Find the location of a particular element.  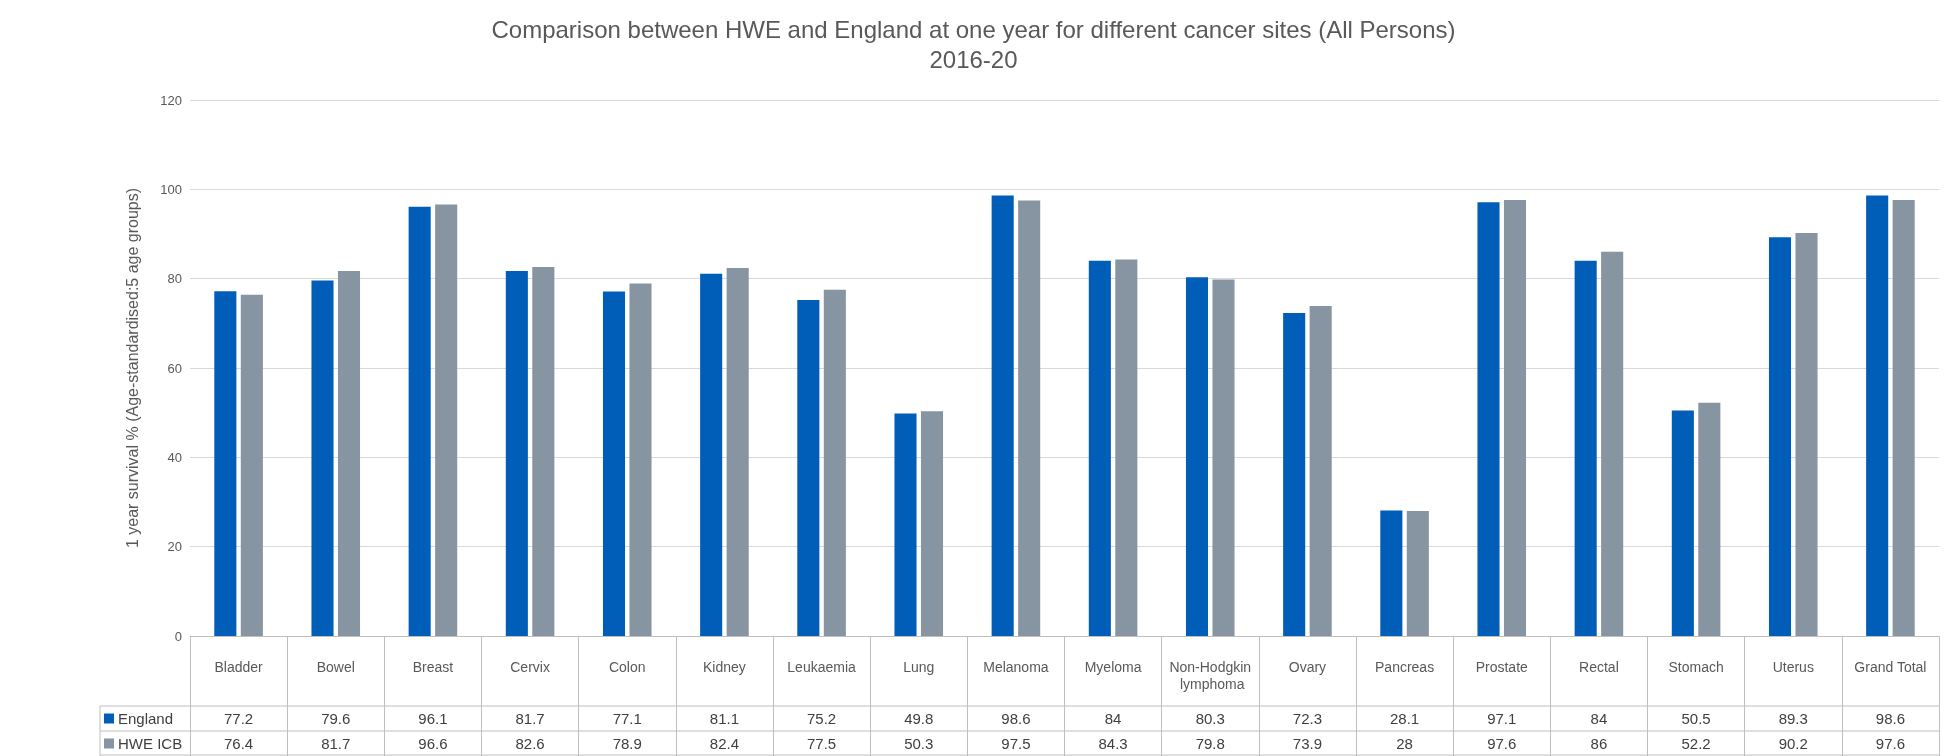

data-label: 96.1 is located at coordinates (433, 718).